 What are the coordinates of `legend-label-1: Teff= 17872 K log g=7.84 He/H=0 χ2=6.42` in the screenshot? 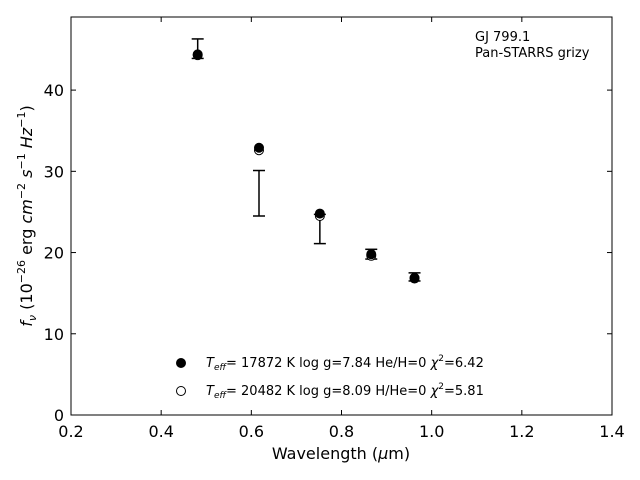 It's located at (345, 363).